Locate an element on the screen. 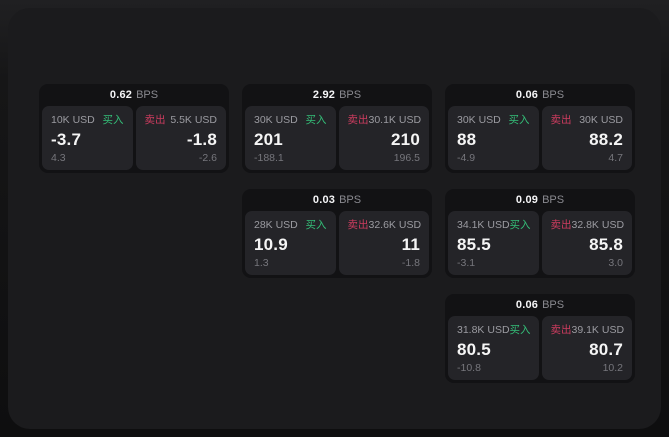  sell-panel-top: 卖出 30K USD is located at coordinates (587, 119).